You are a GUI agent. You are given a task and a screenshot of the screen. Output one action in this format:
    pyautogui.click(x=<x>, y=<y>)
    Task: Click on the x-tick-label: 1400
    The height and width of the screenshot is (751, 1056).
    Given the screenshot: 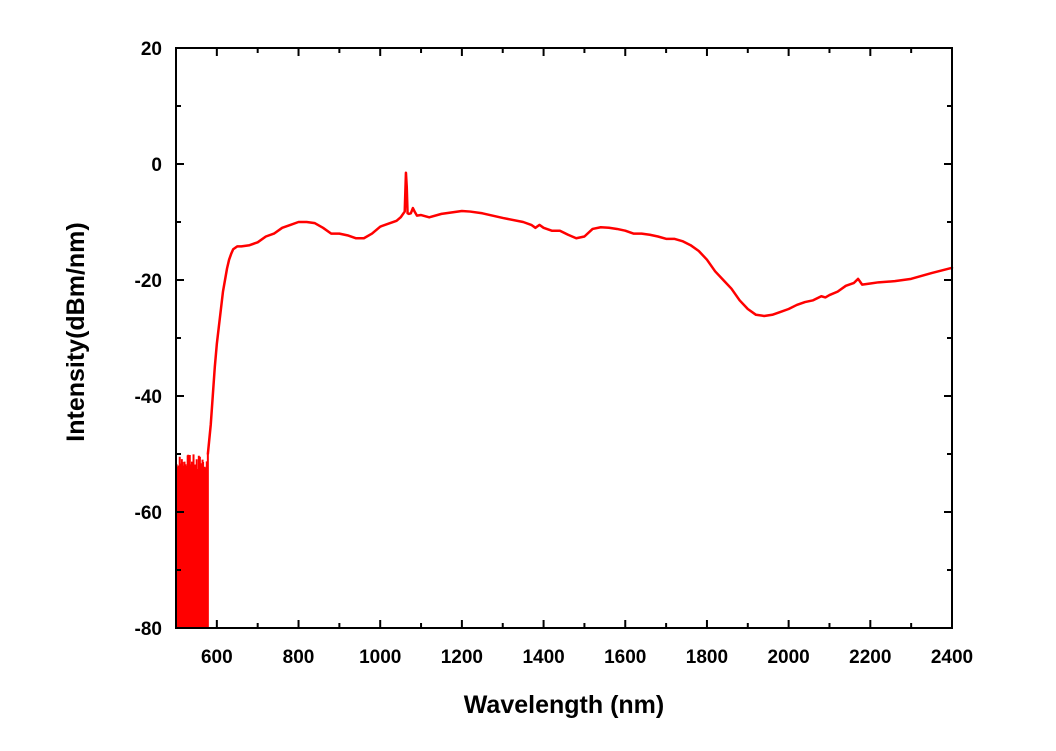 What is the action you would take?
    pyautogui.click(x=543, y=657)
    